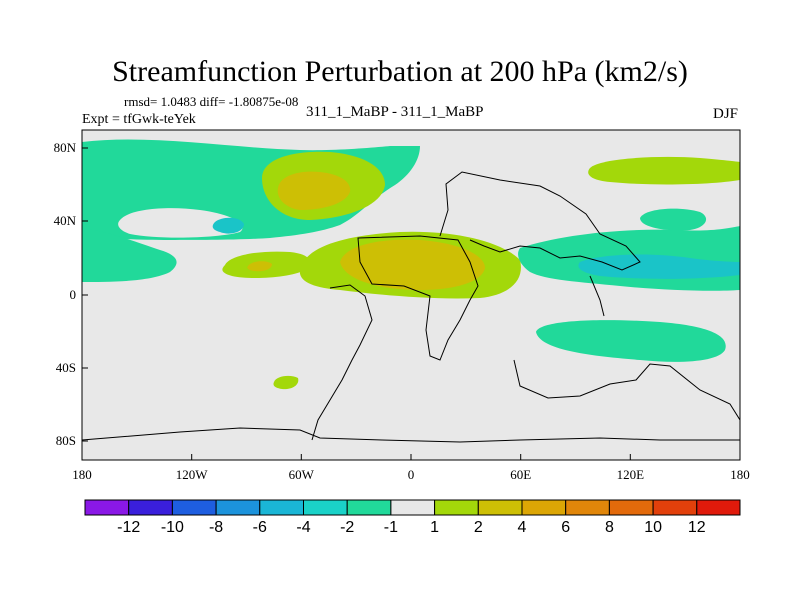  What do you see at coordinates (192, 474) in the screenshot?
I see `lon-tick-label: 120W` at bounding box center [192, 474].